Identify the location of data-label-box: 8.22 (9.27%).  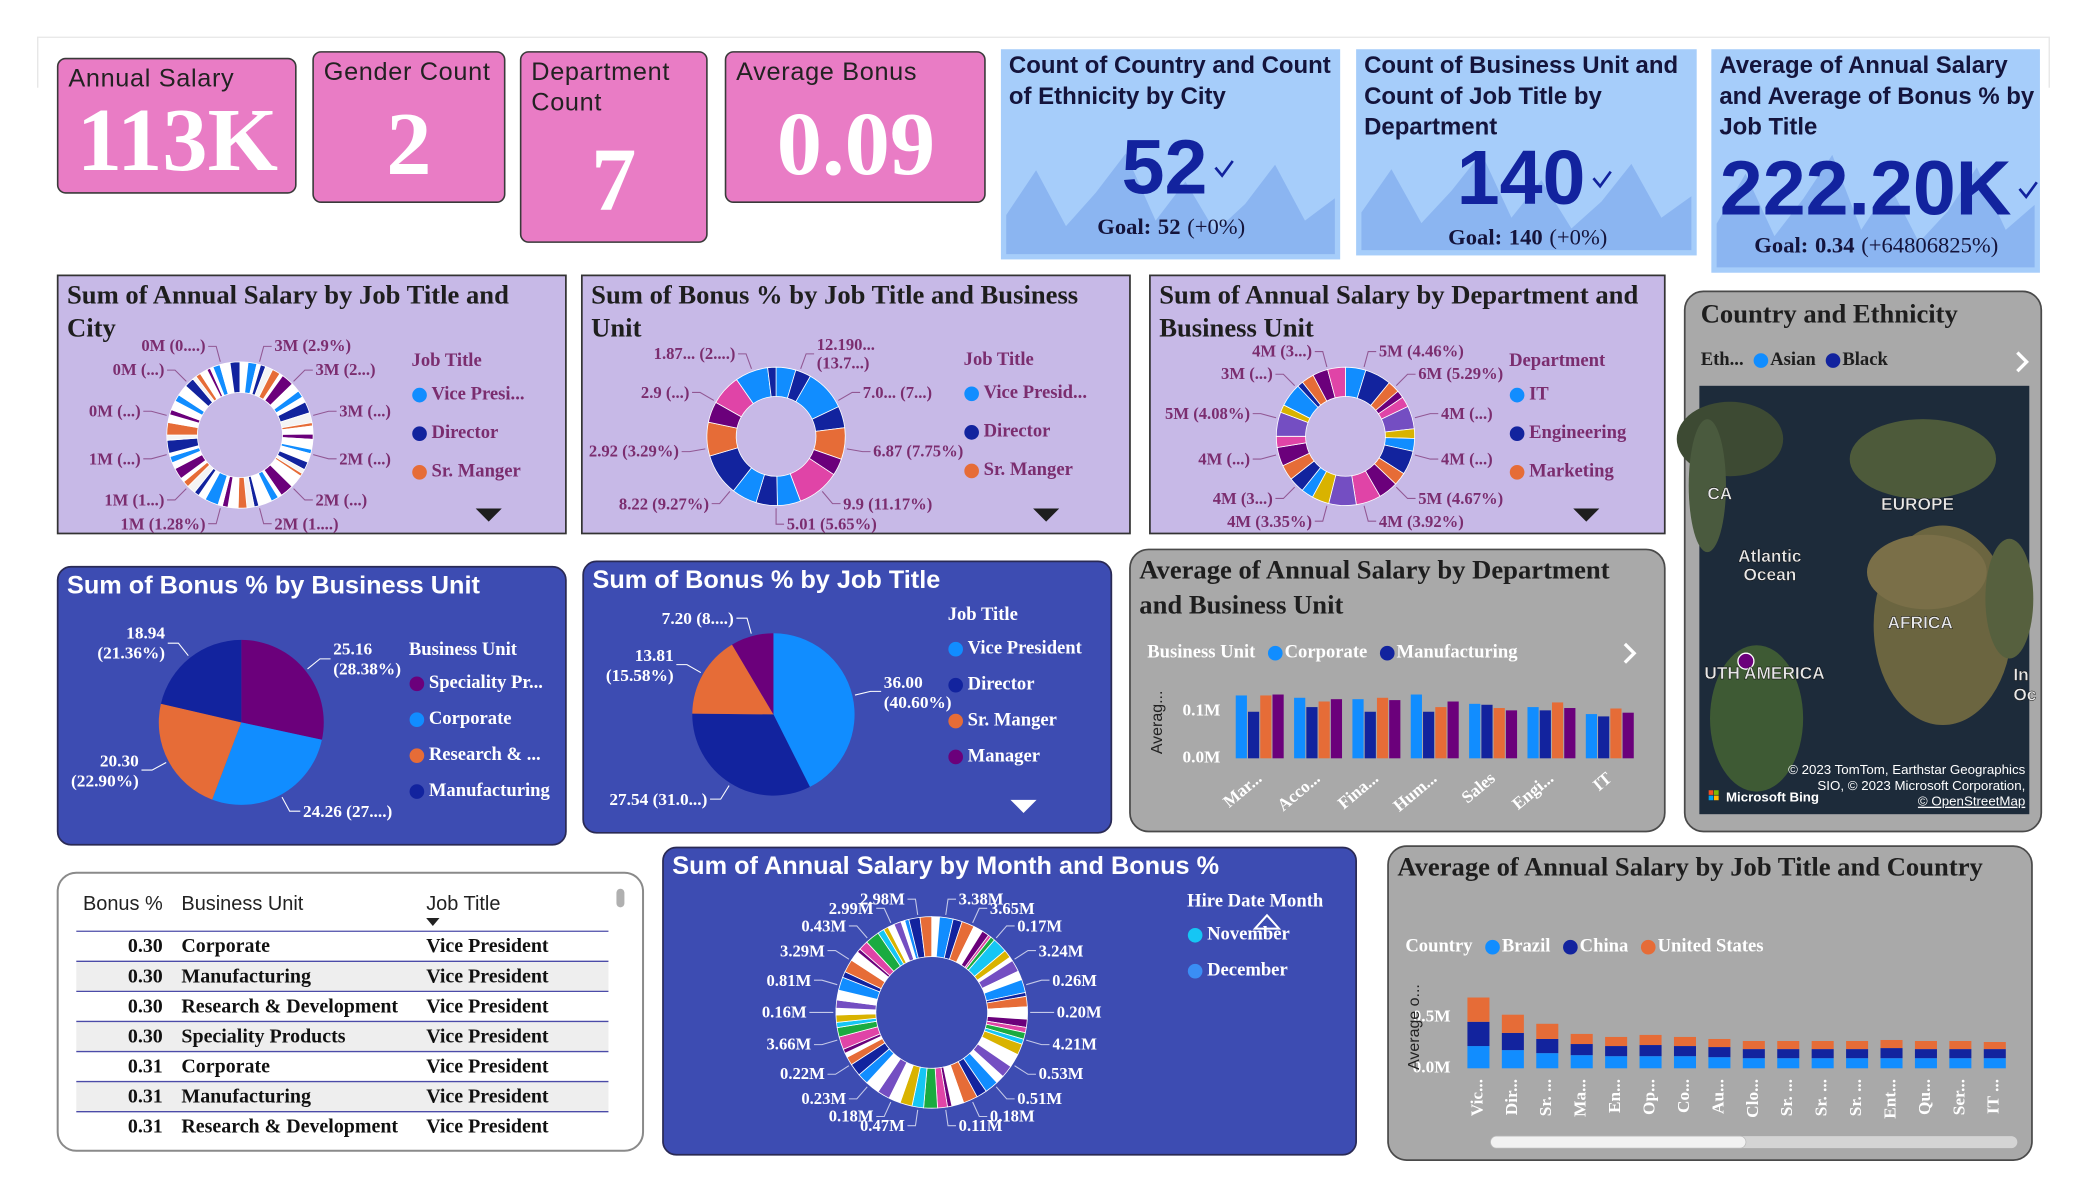
(664, 503).